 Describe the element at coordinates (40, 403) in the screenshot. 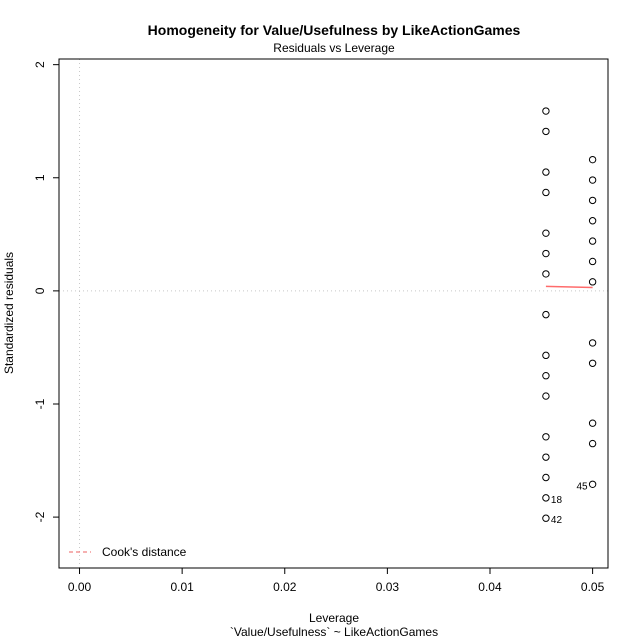

I see `y-tick-label: -1` at that location.